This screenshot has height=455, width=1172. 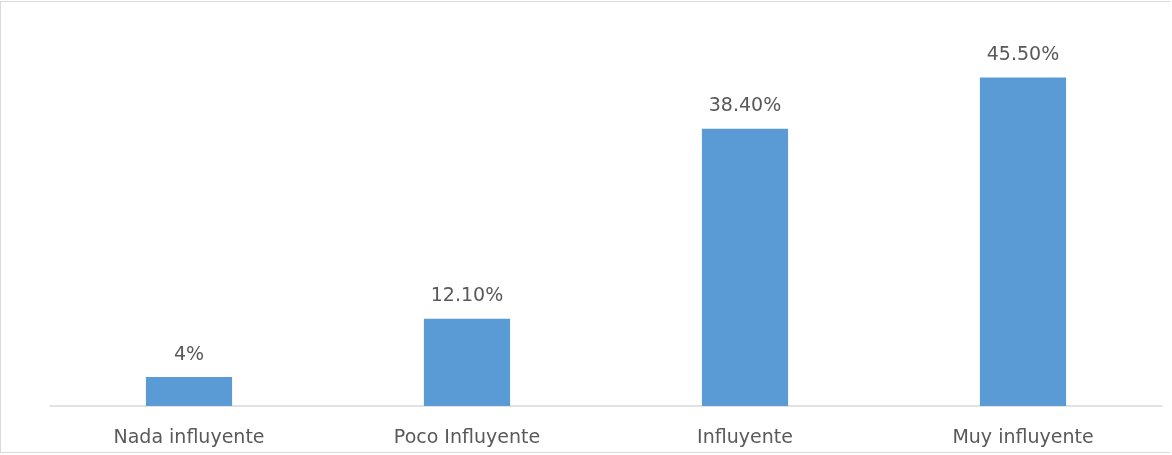 What do you see at coordinates (189, 435) in the screenshot?
I see `x-tick-label: Nada influyente` at bounding box center [189, 435].